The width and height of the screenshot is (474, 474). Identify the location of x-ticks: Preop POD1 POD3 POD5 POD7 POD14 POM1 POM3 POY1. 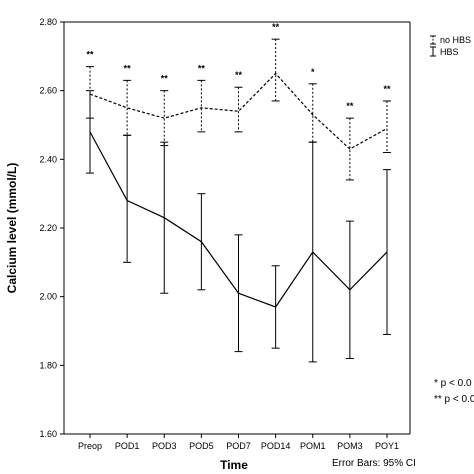
(238, 442).